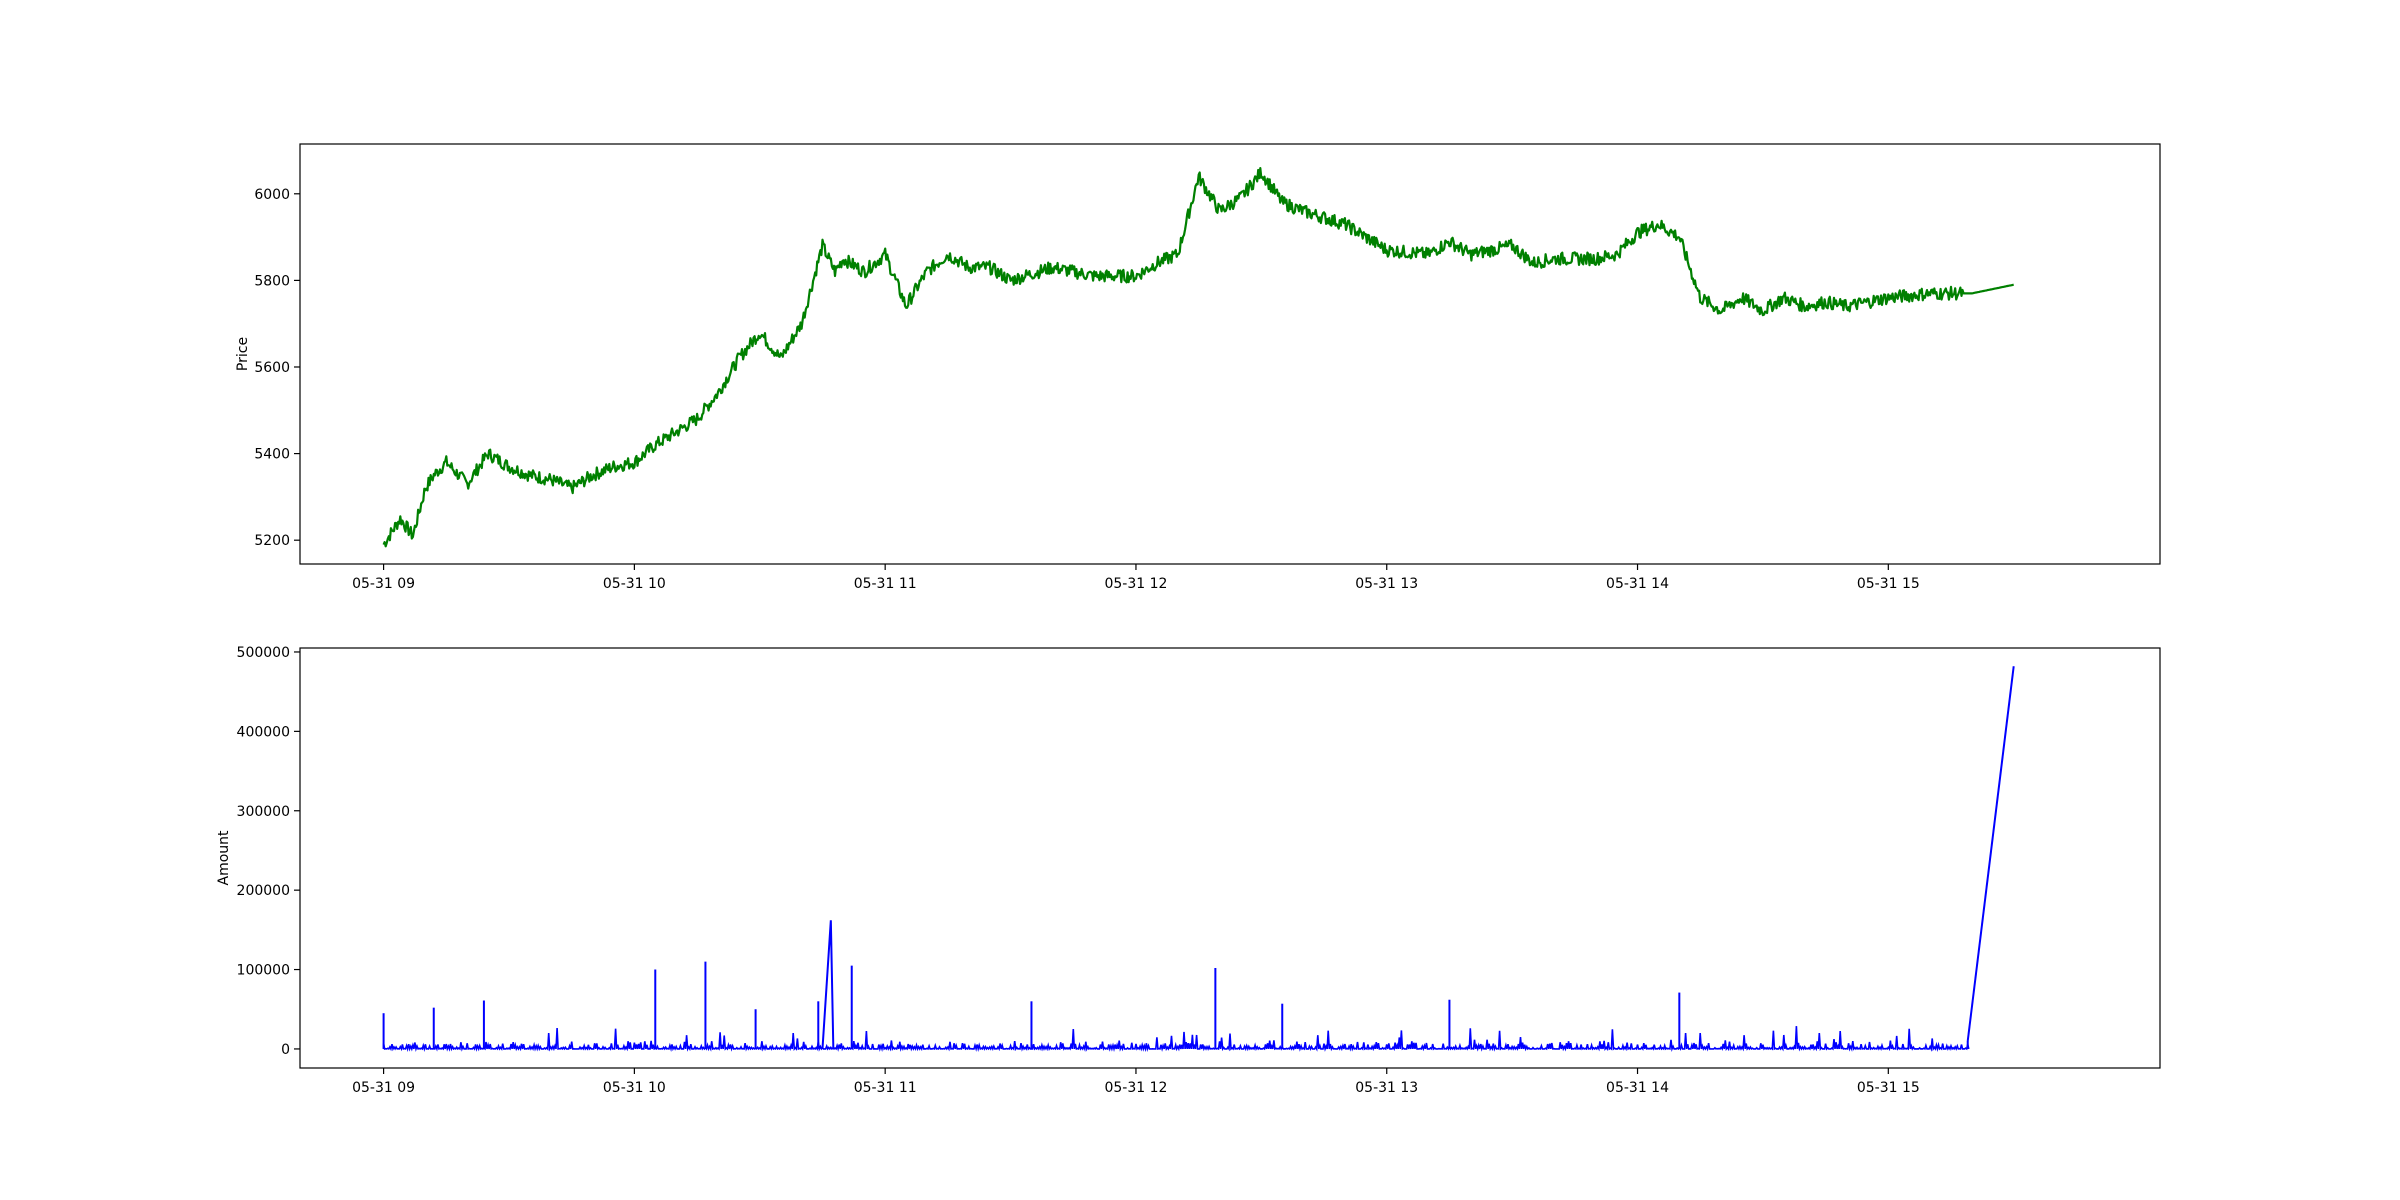  Describe the element at coordinates (243, 354) in the screenshot. I see `price-y-axis-label: Price` at that location.